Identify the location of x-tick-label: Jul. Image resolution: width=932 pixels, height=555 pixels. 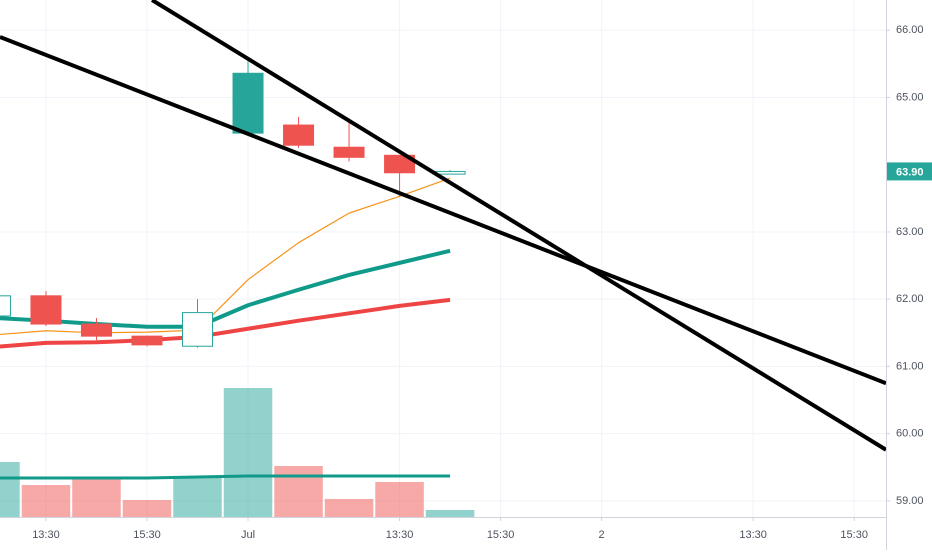
(248, 535).